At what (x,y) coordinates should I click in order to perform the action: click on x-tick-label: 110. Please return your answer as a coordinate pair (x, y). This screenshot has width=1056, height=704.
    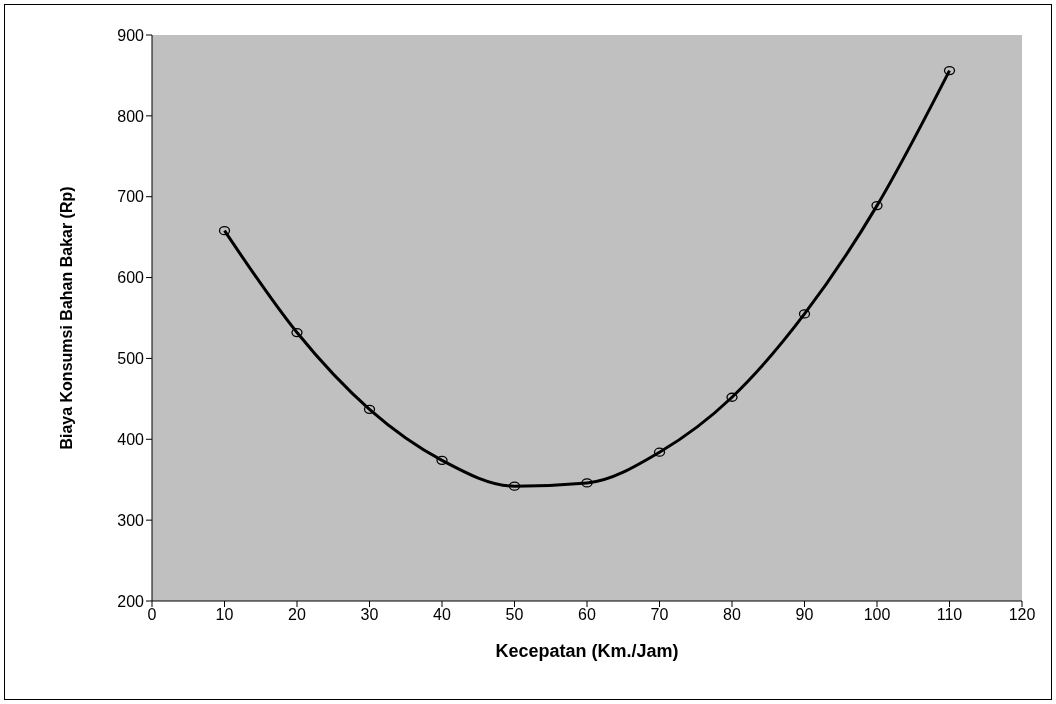
    Looking at the image, I should click on (949, 615).